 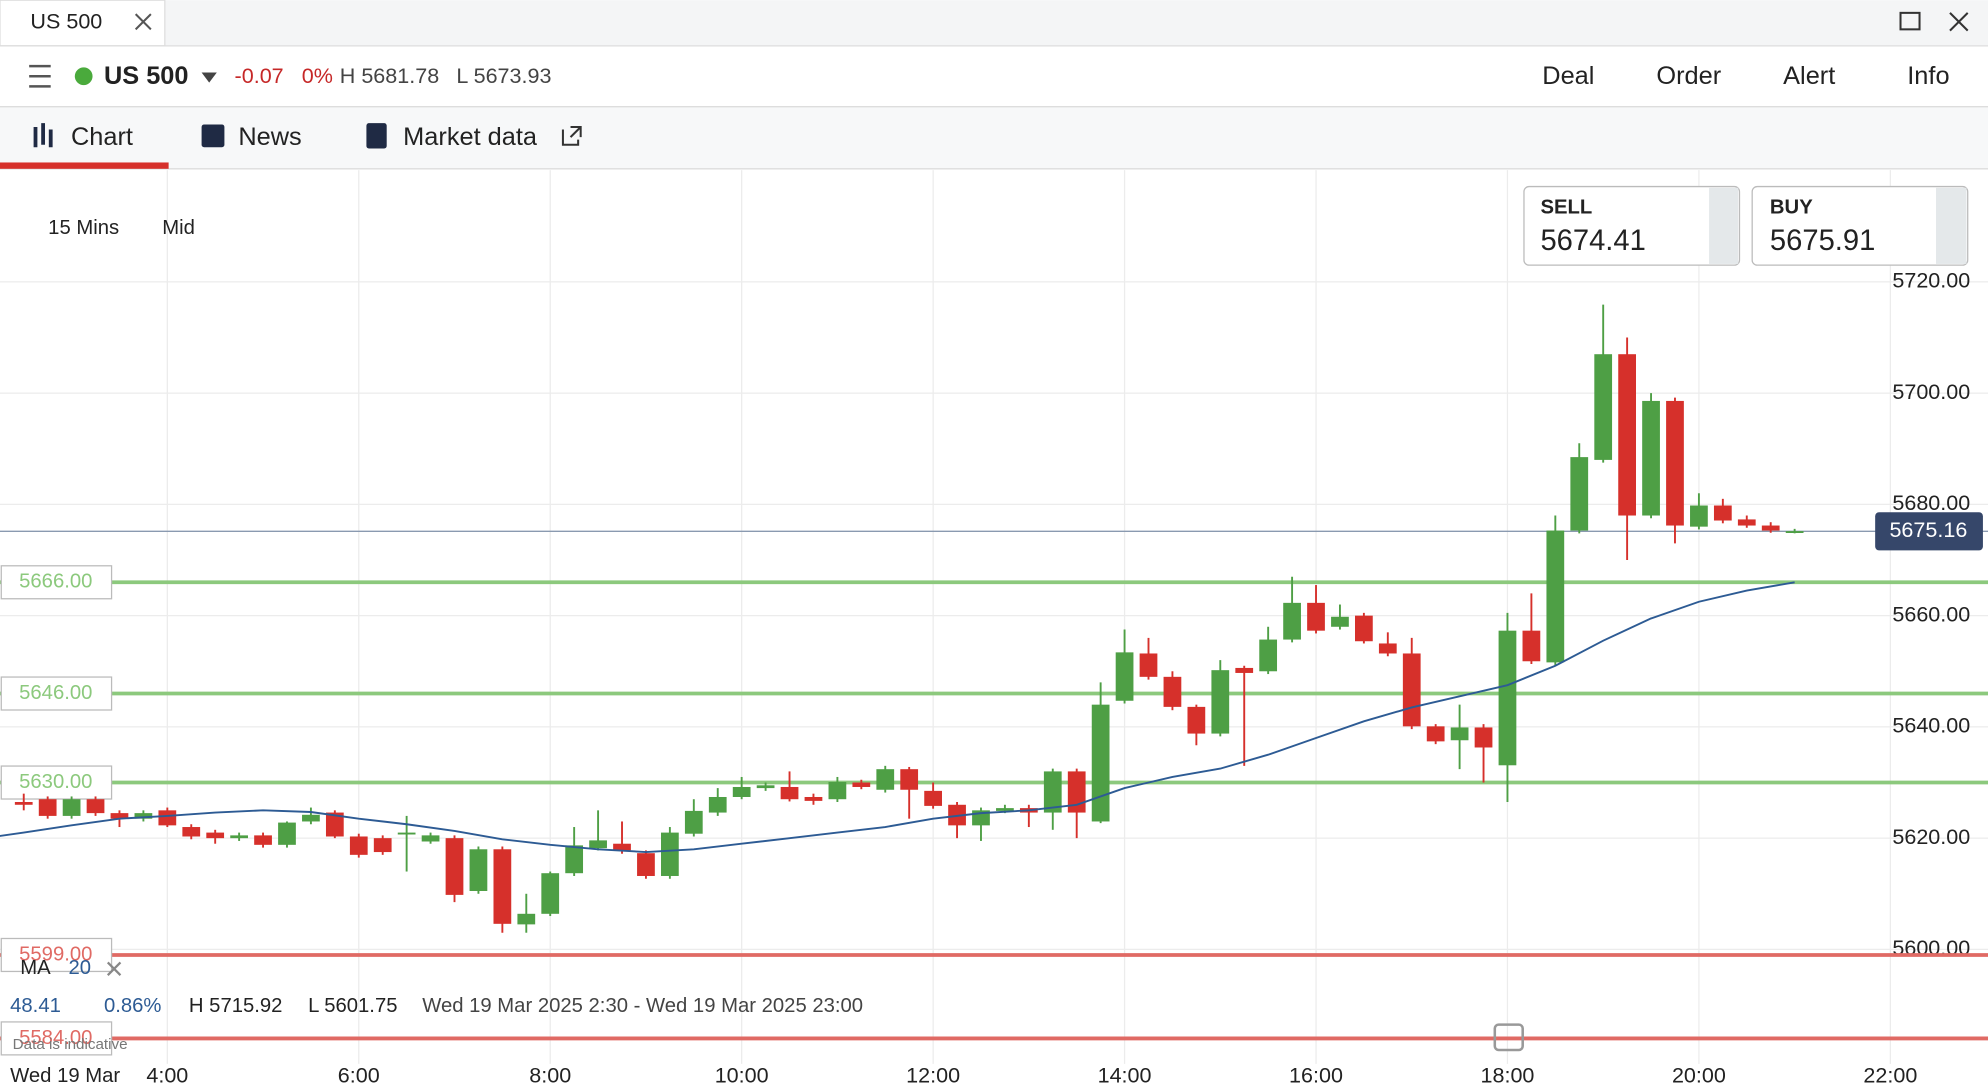 What do you see at coordinates (1931, 280) in the screenshot?
I see `y-tick-label: 5720.00` at bounding box center [1931, 280].